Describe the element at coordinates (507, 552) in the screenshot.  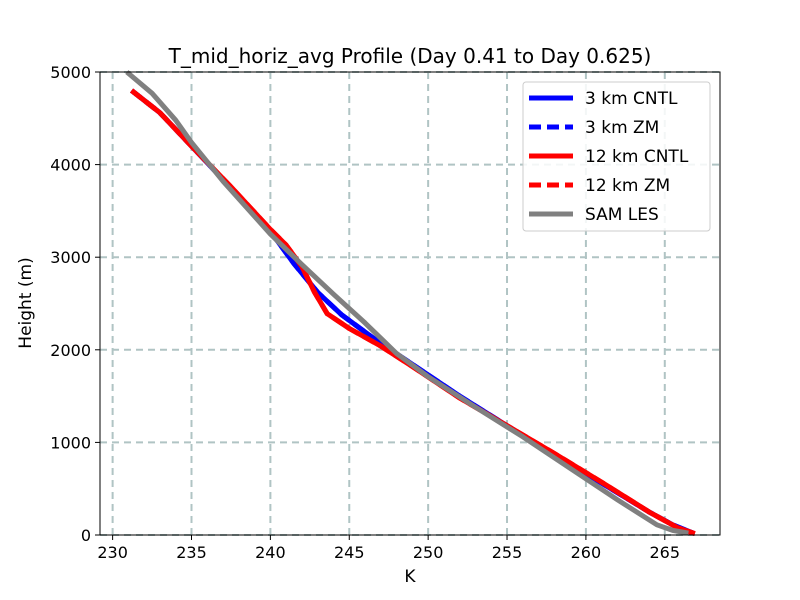
I see `x-tick-label: 255` at that location.